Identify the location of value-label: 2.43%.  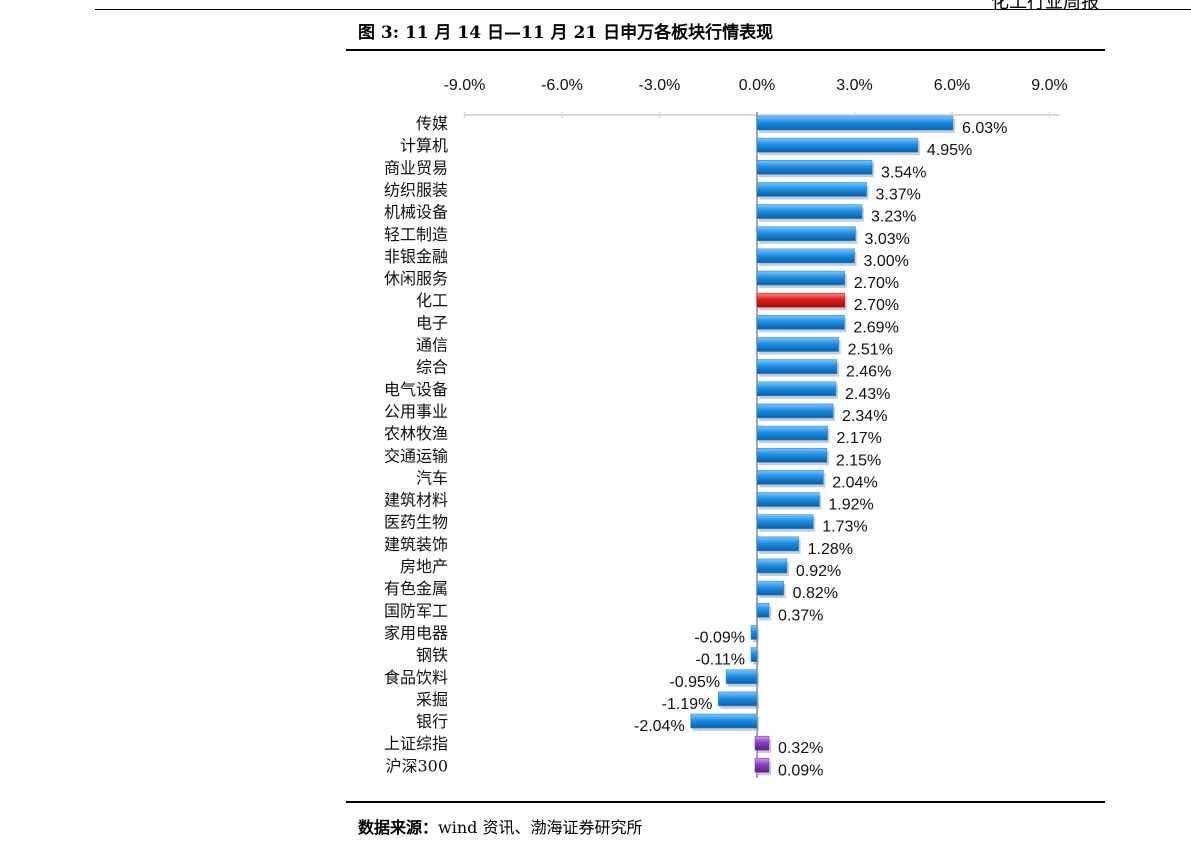
(867, 394).